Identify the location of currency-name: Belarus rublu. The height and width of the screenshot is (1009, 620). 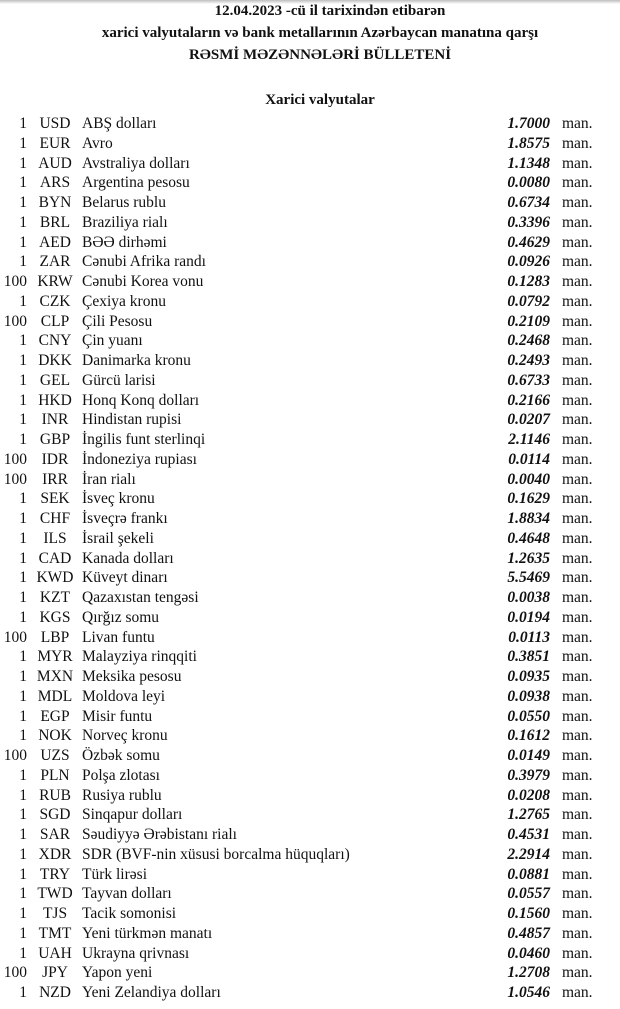
(124, 202).